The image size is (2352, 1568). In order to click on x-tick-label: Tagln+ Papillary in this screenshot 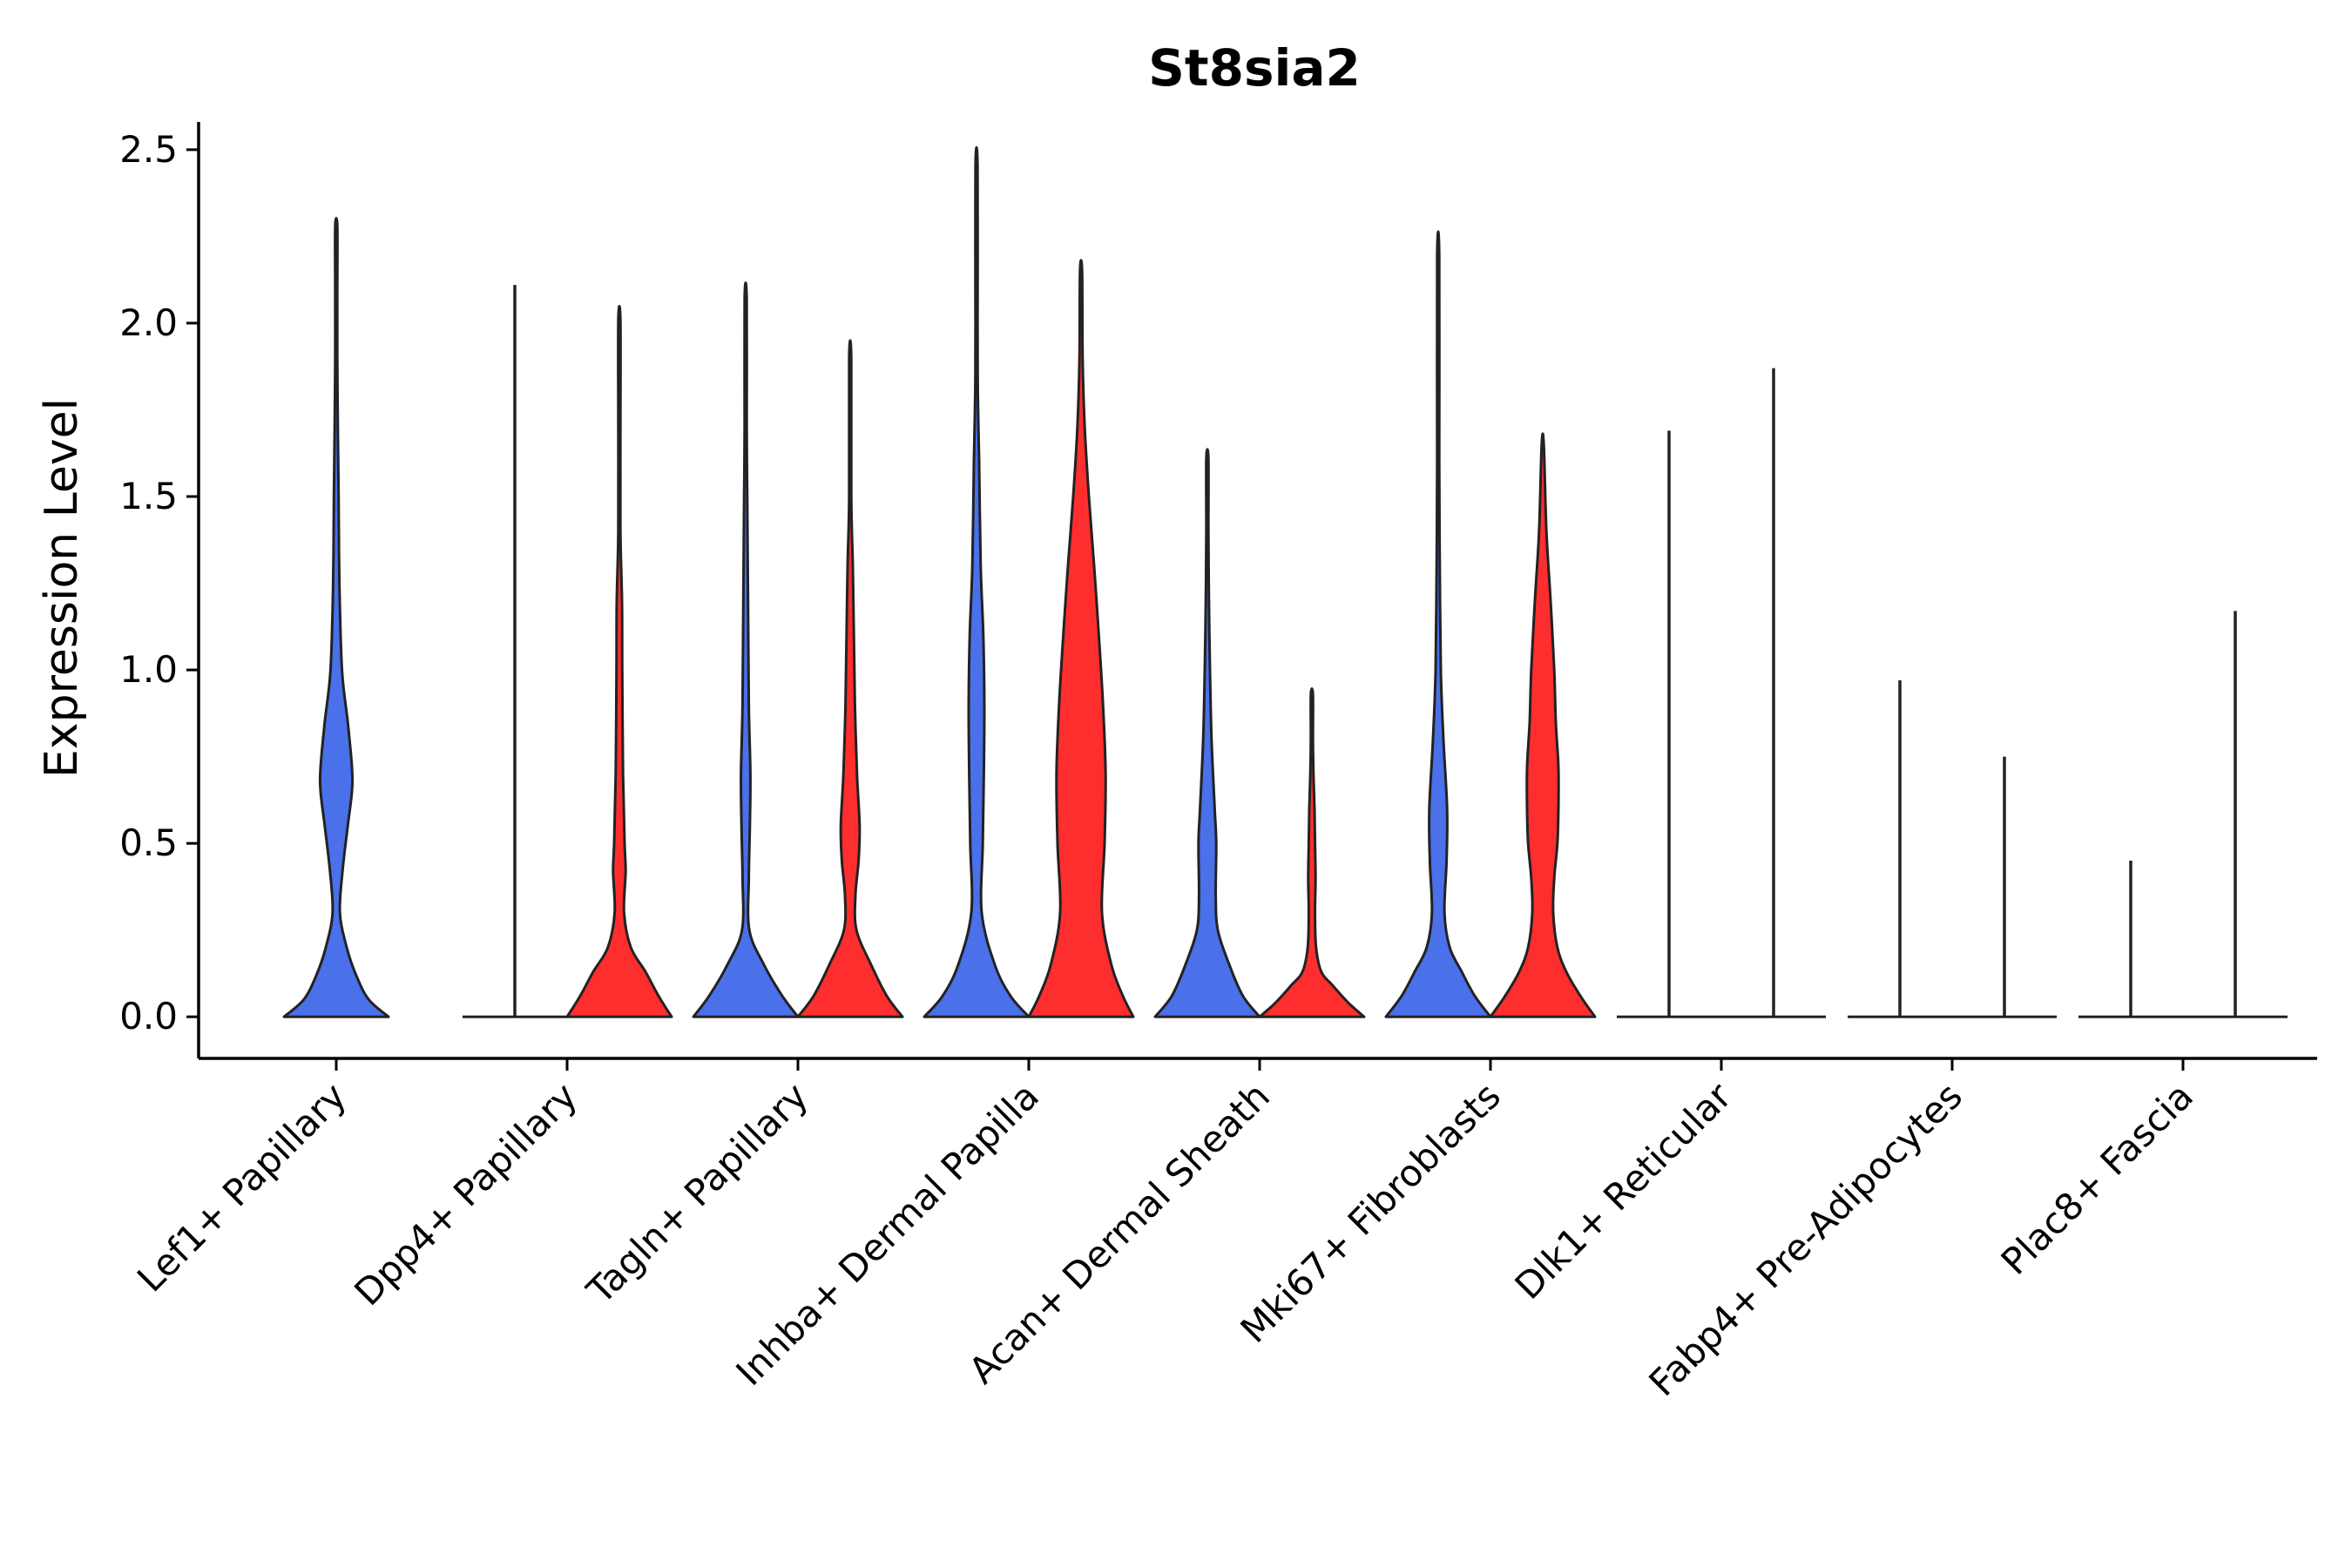, I will do `click(697, 1193)`.